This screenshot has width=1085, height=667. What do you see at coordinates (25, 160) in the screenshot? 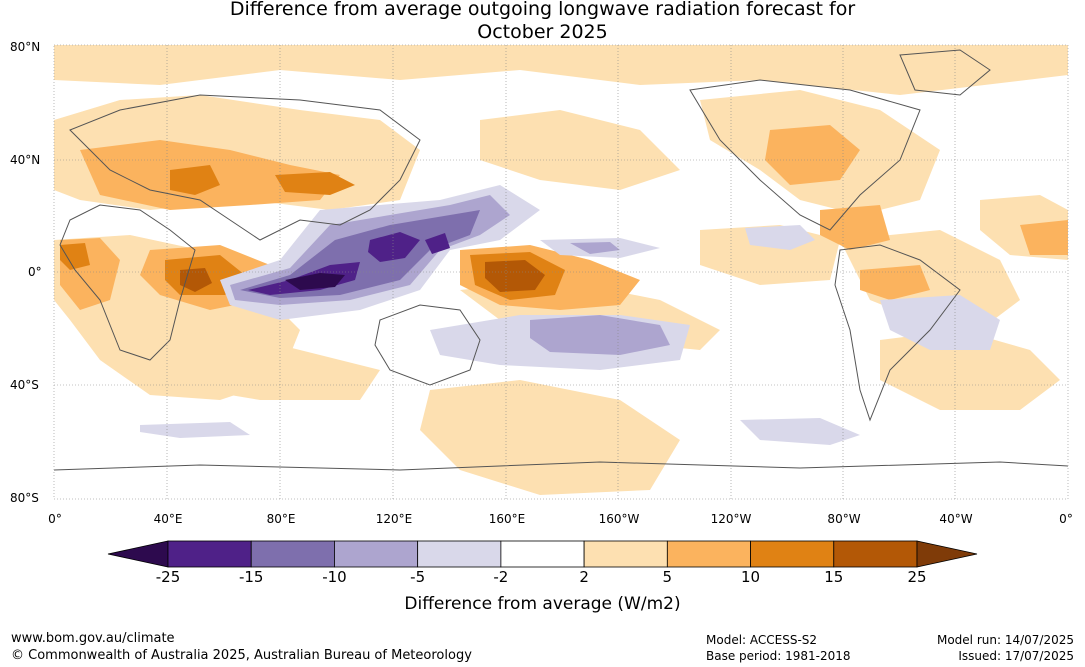
I see `lat-label-40n: 40°N` at bounding box center [25, 160].